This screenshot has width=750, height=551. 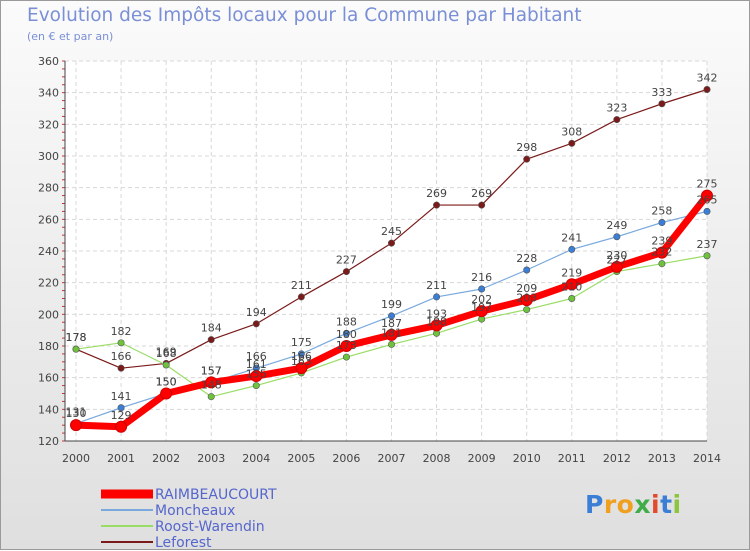 What do you see at coordinates (482, 458) in the screenshot?
I see `x-tick-label: 2009` at bounding box center [482, 458].